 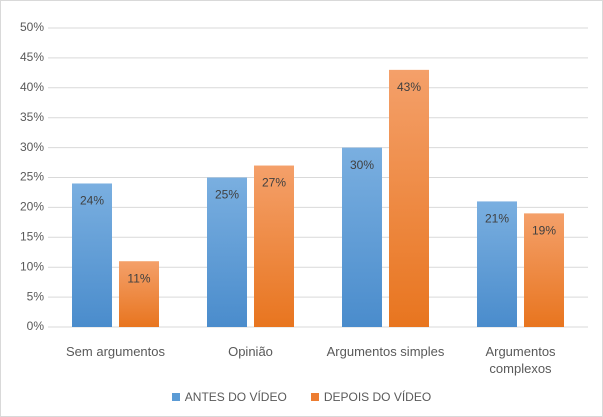 I want to click on x-tick-label: Argumentos simples, so click(x=385, y=351).